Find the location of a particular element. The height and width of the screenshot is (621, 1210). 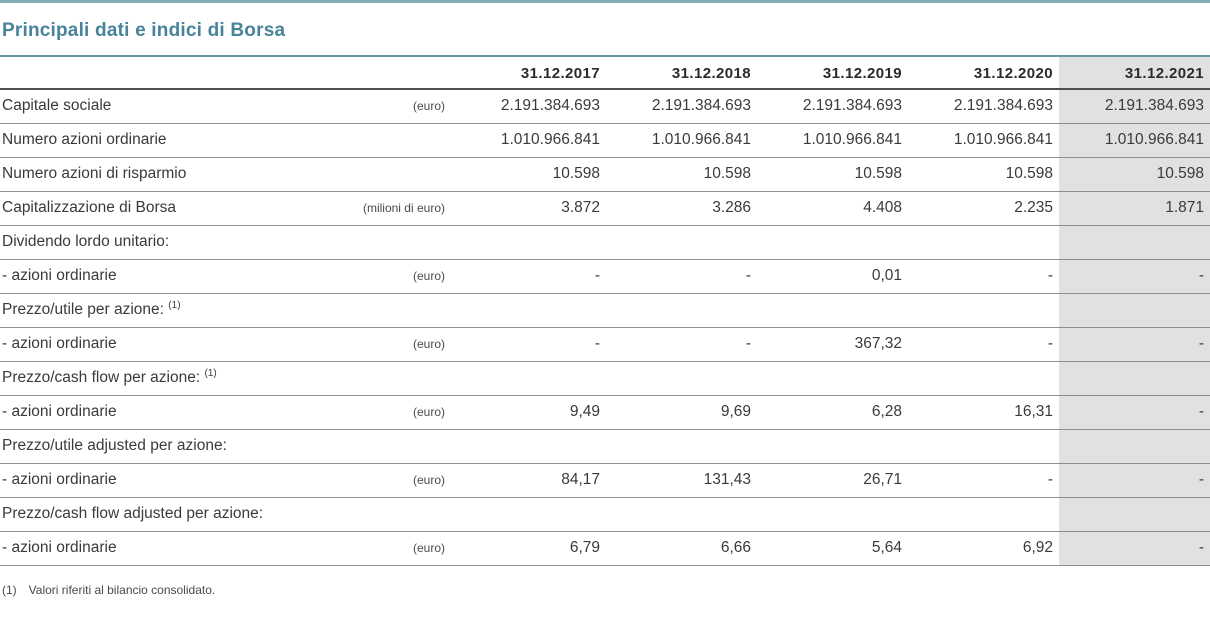

top-rule is located at coordinates (605, 1).